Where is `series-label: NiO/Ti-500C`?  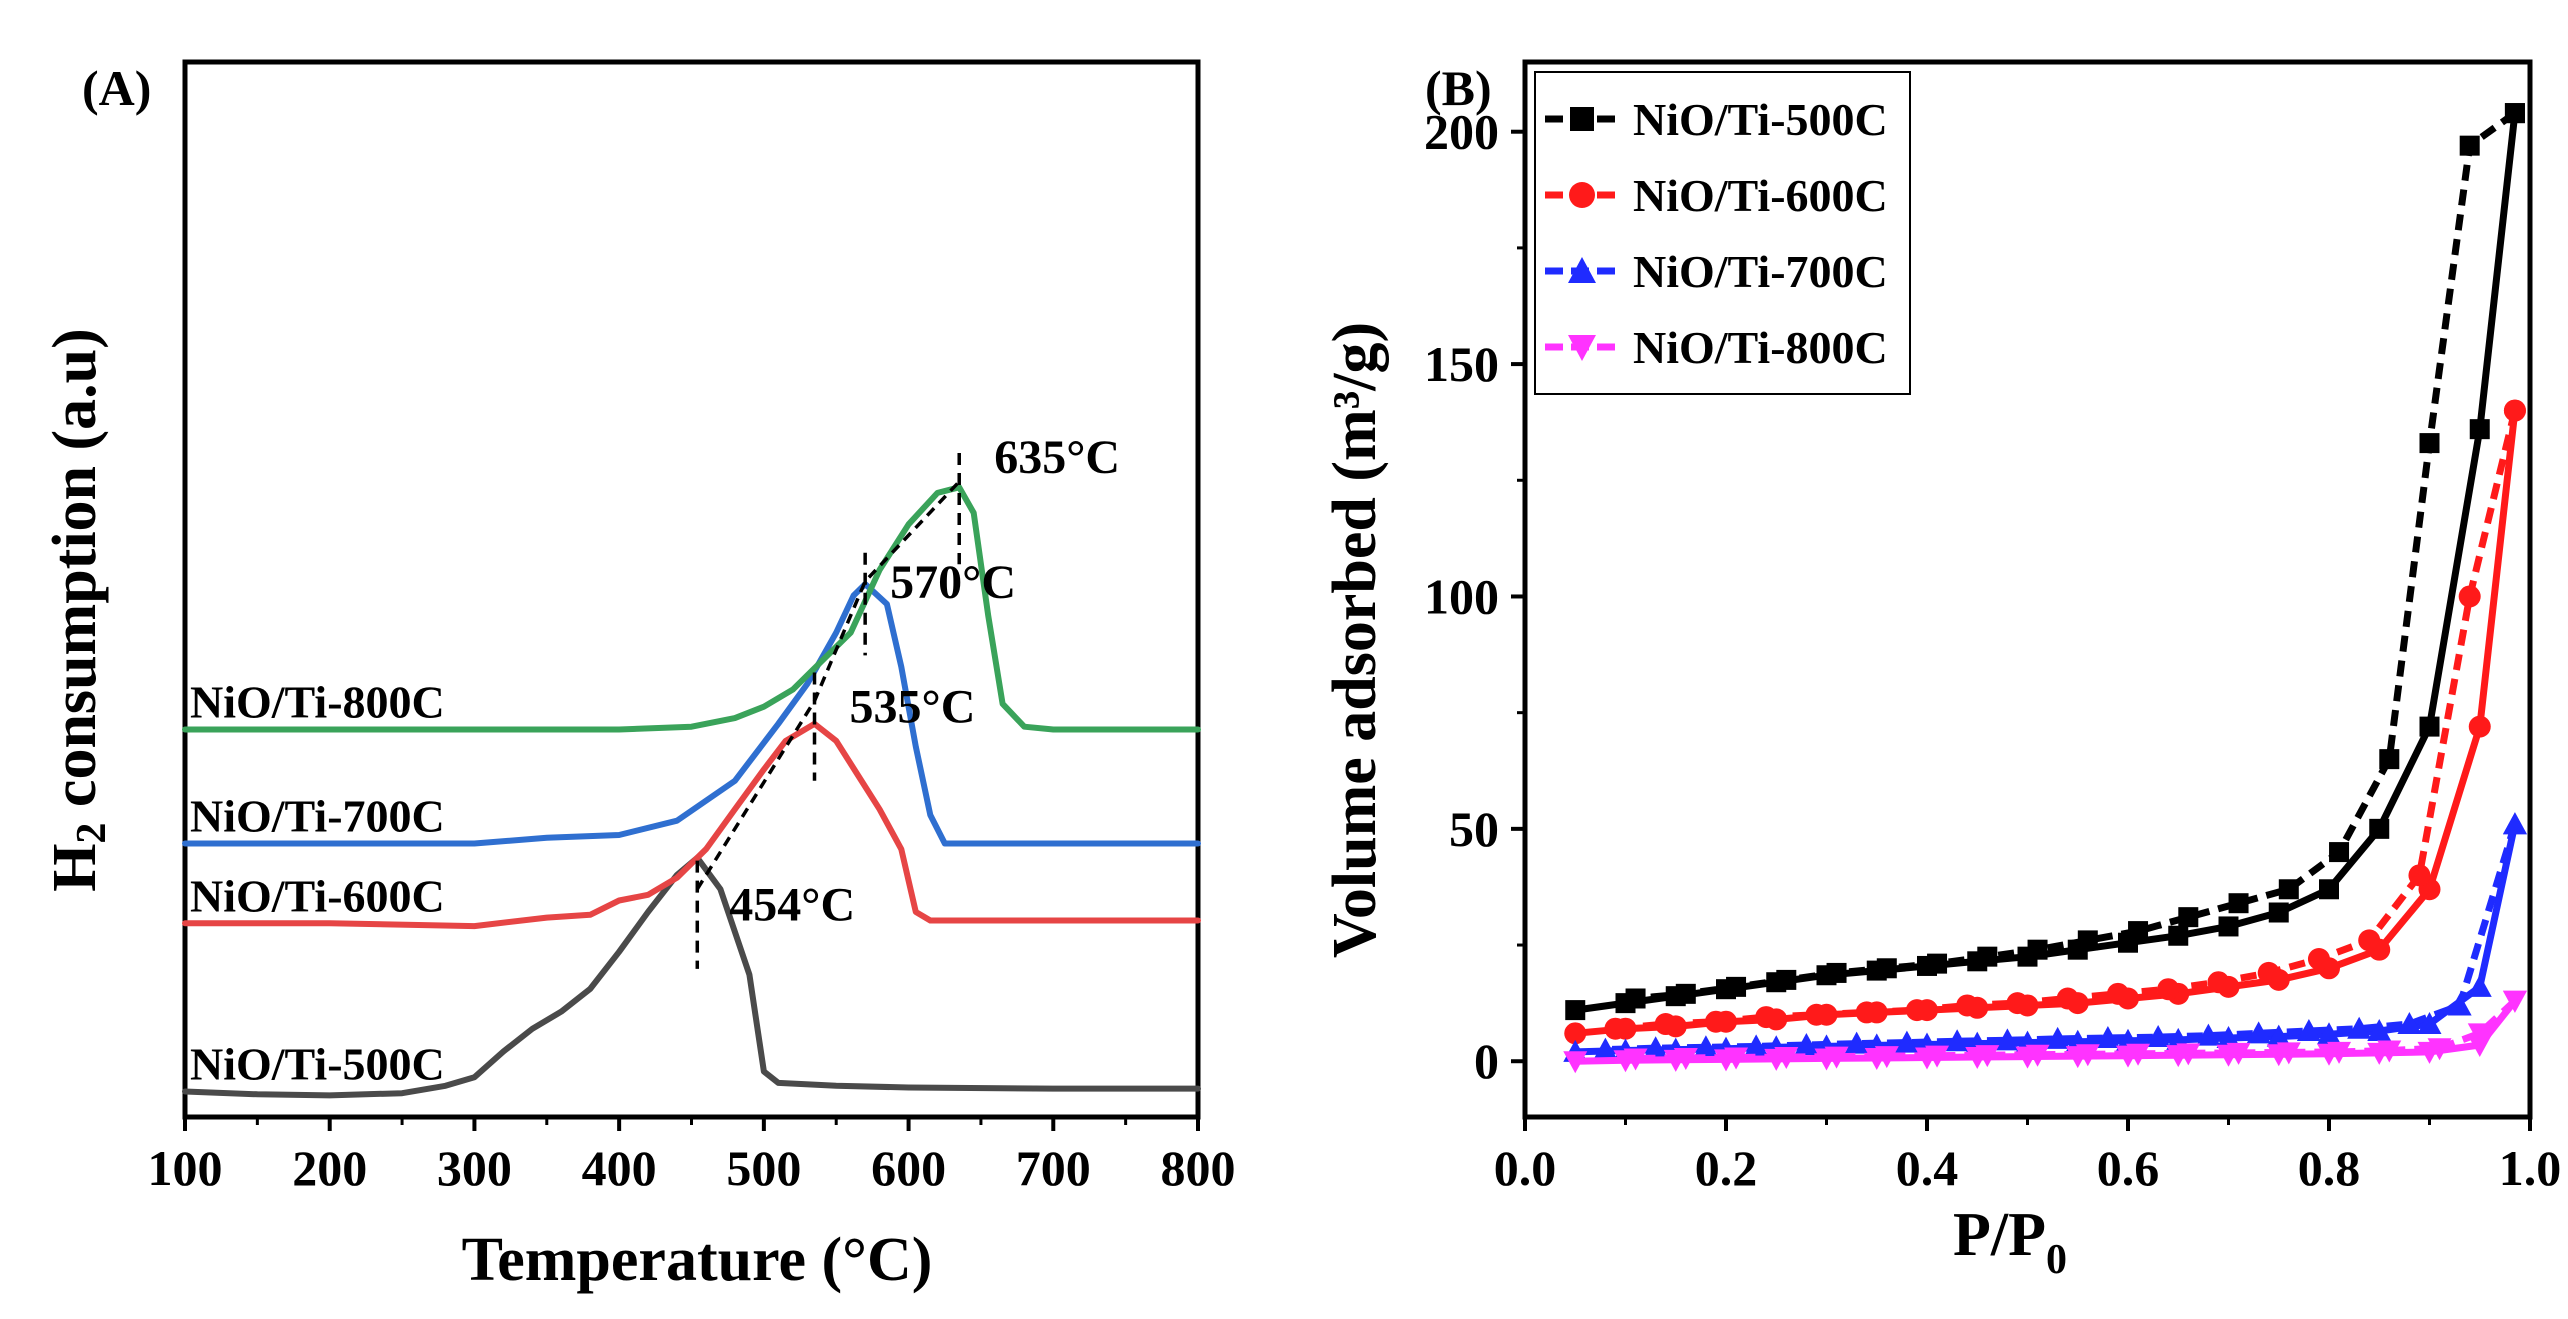 series-label: NiO/Ti-500C is located at coordinates (317, 1063).